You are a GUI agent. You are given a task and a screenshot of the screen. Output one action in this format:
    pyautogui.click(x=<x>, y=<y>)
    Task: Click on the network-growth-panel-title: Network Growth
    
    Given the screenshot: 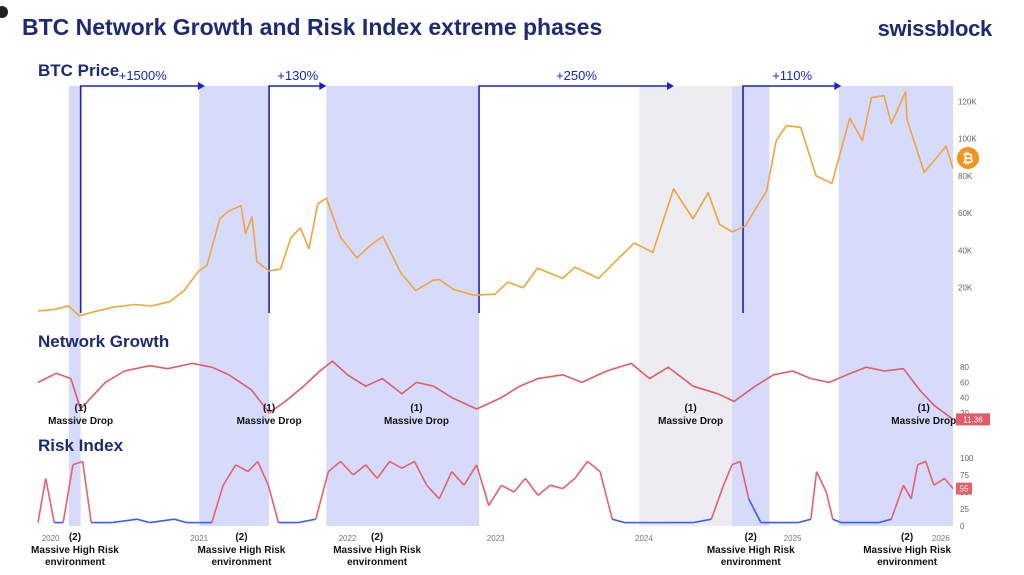 What is the action you would take?
    pyautogui.click(x=103, y=341)
    